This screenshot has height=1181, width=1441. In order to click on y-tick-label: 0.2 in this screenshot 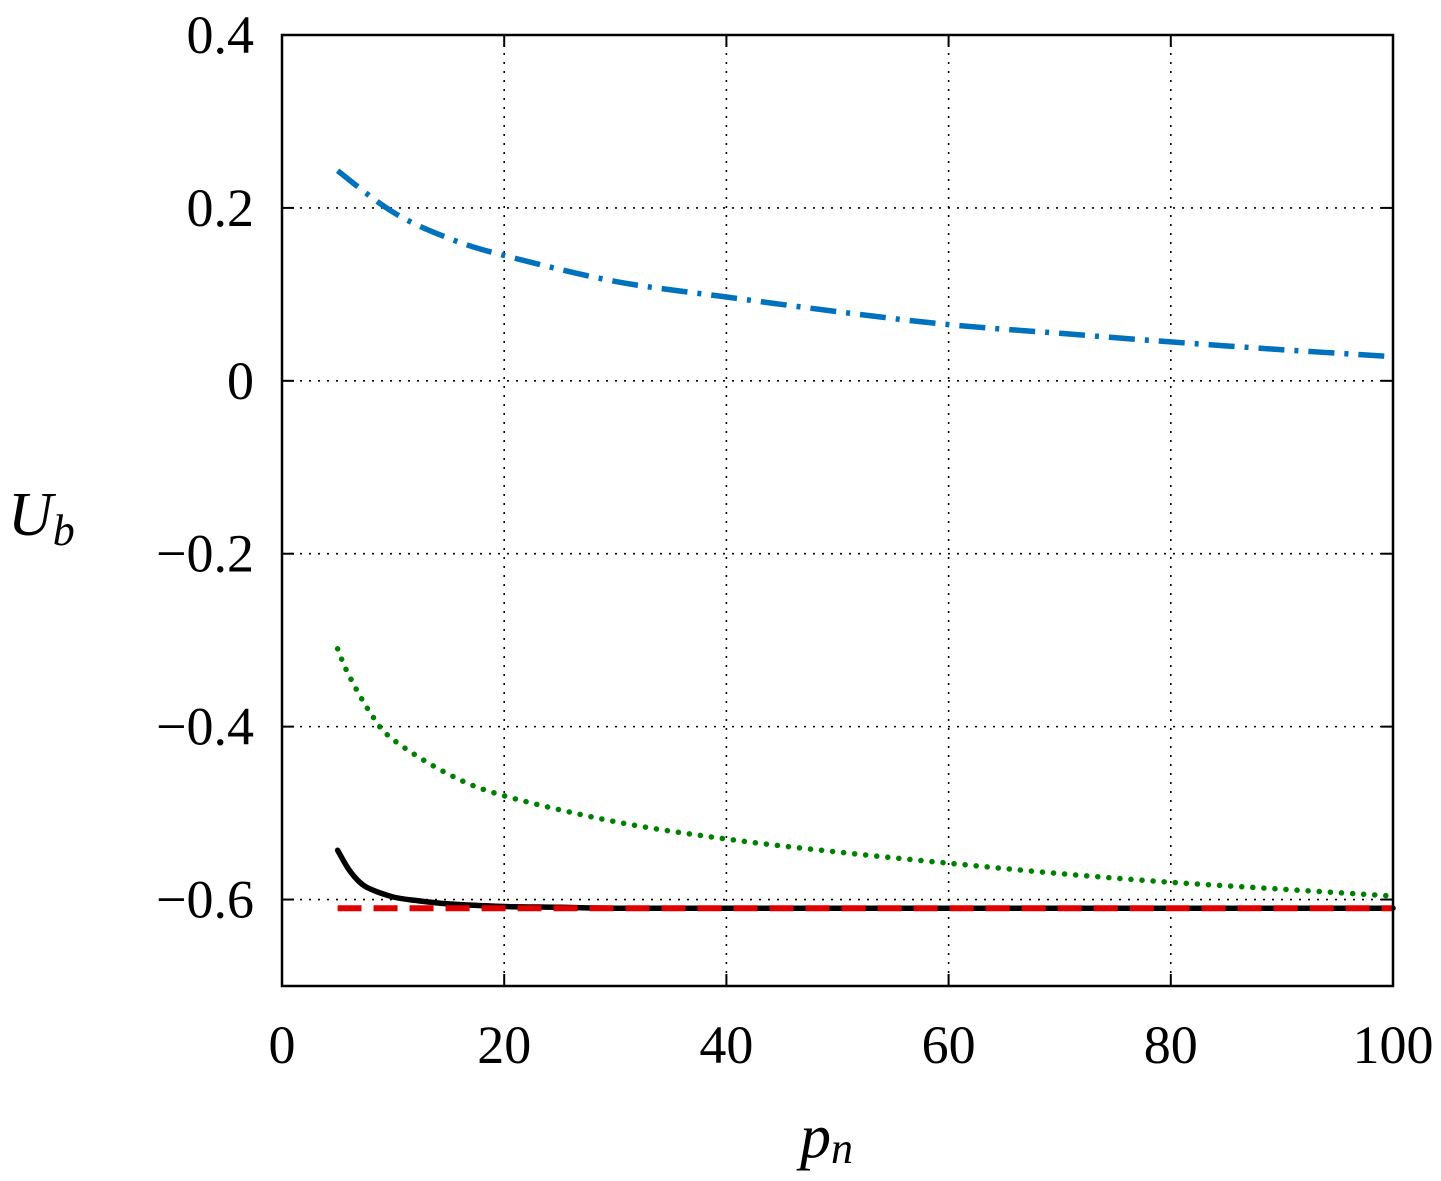, I will do `click(221, 208)`.